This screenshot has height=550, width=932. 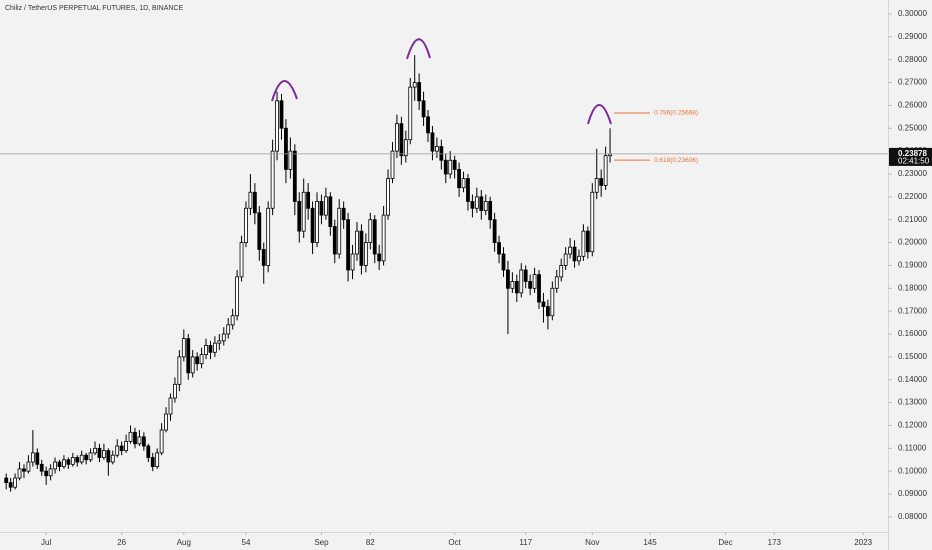 I want to click on left-shoulder-arc, so click(x=284, y=91).